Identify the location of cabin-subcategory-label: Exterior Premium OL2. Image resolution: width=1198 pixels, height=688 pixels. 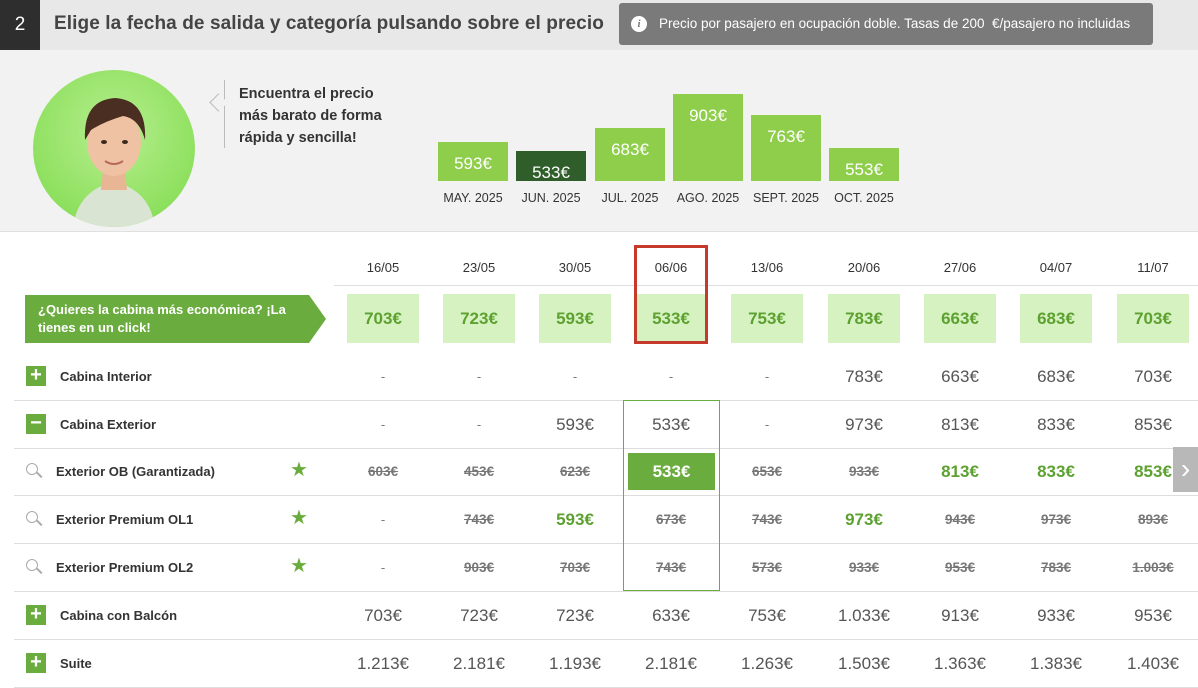
(125, 567).